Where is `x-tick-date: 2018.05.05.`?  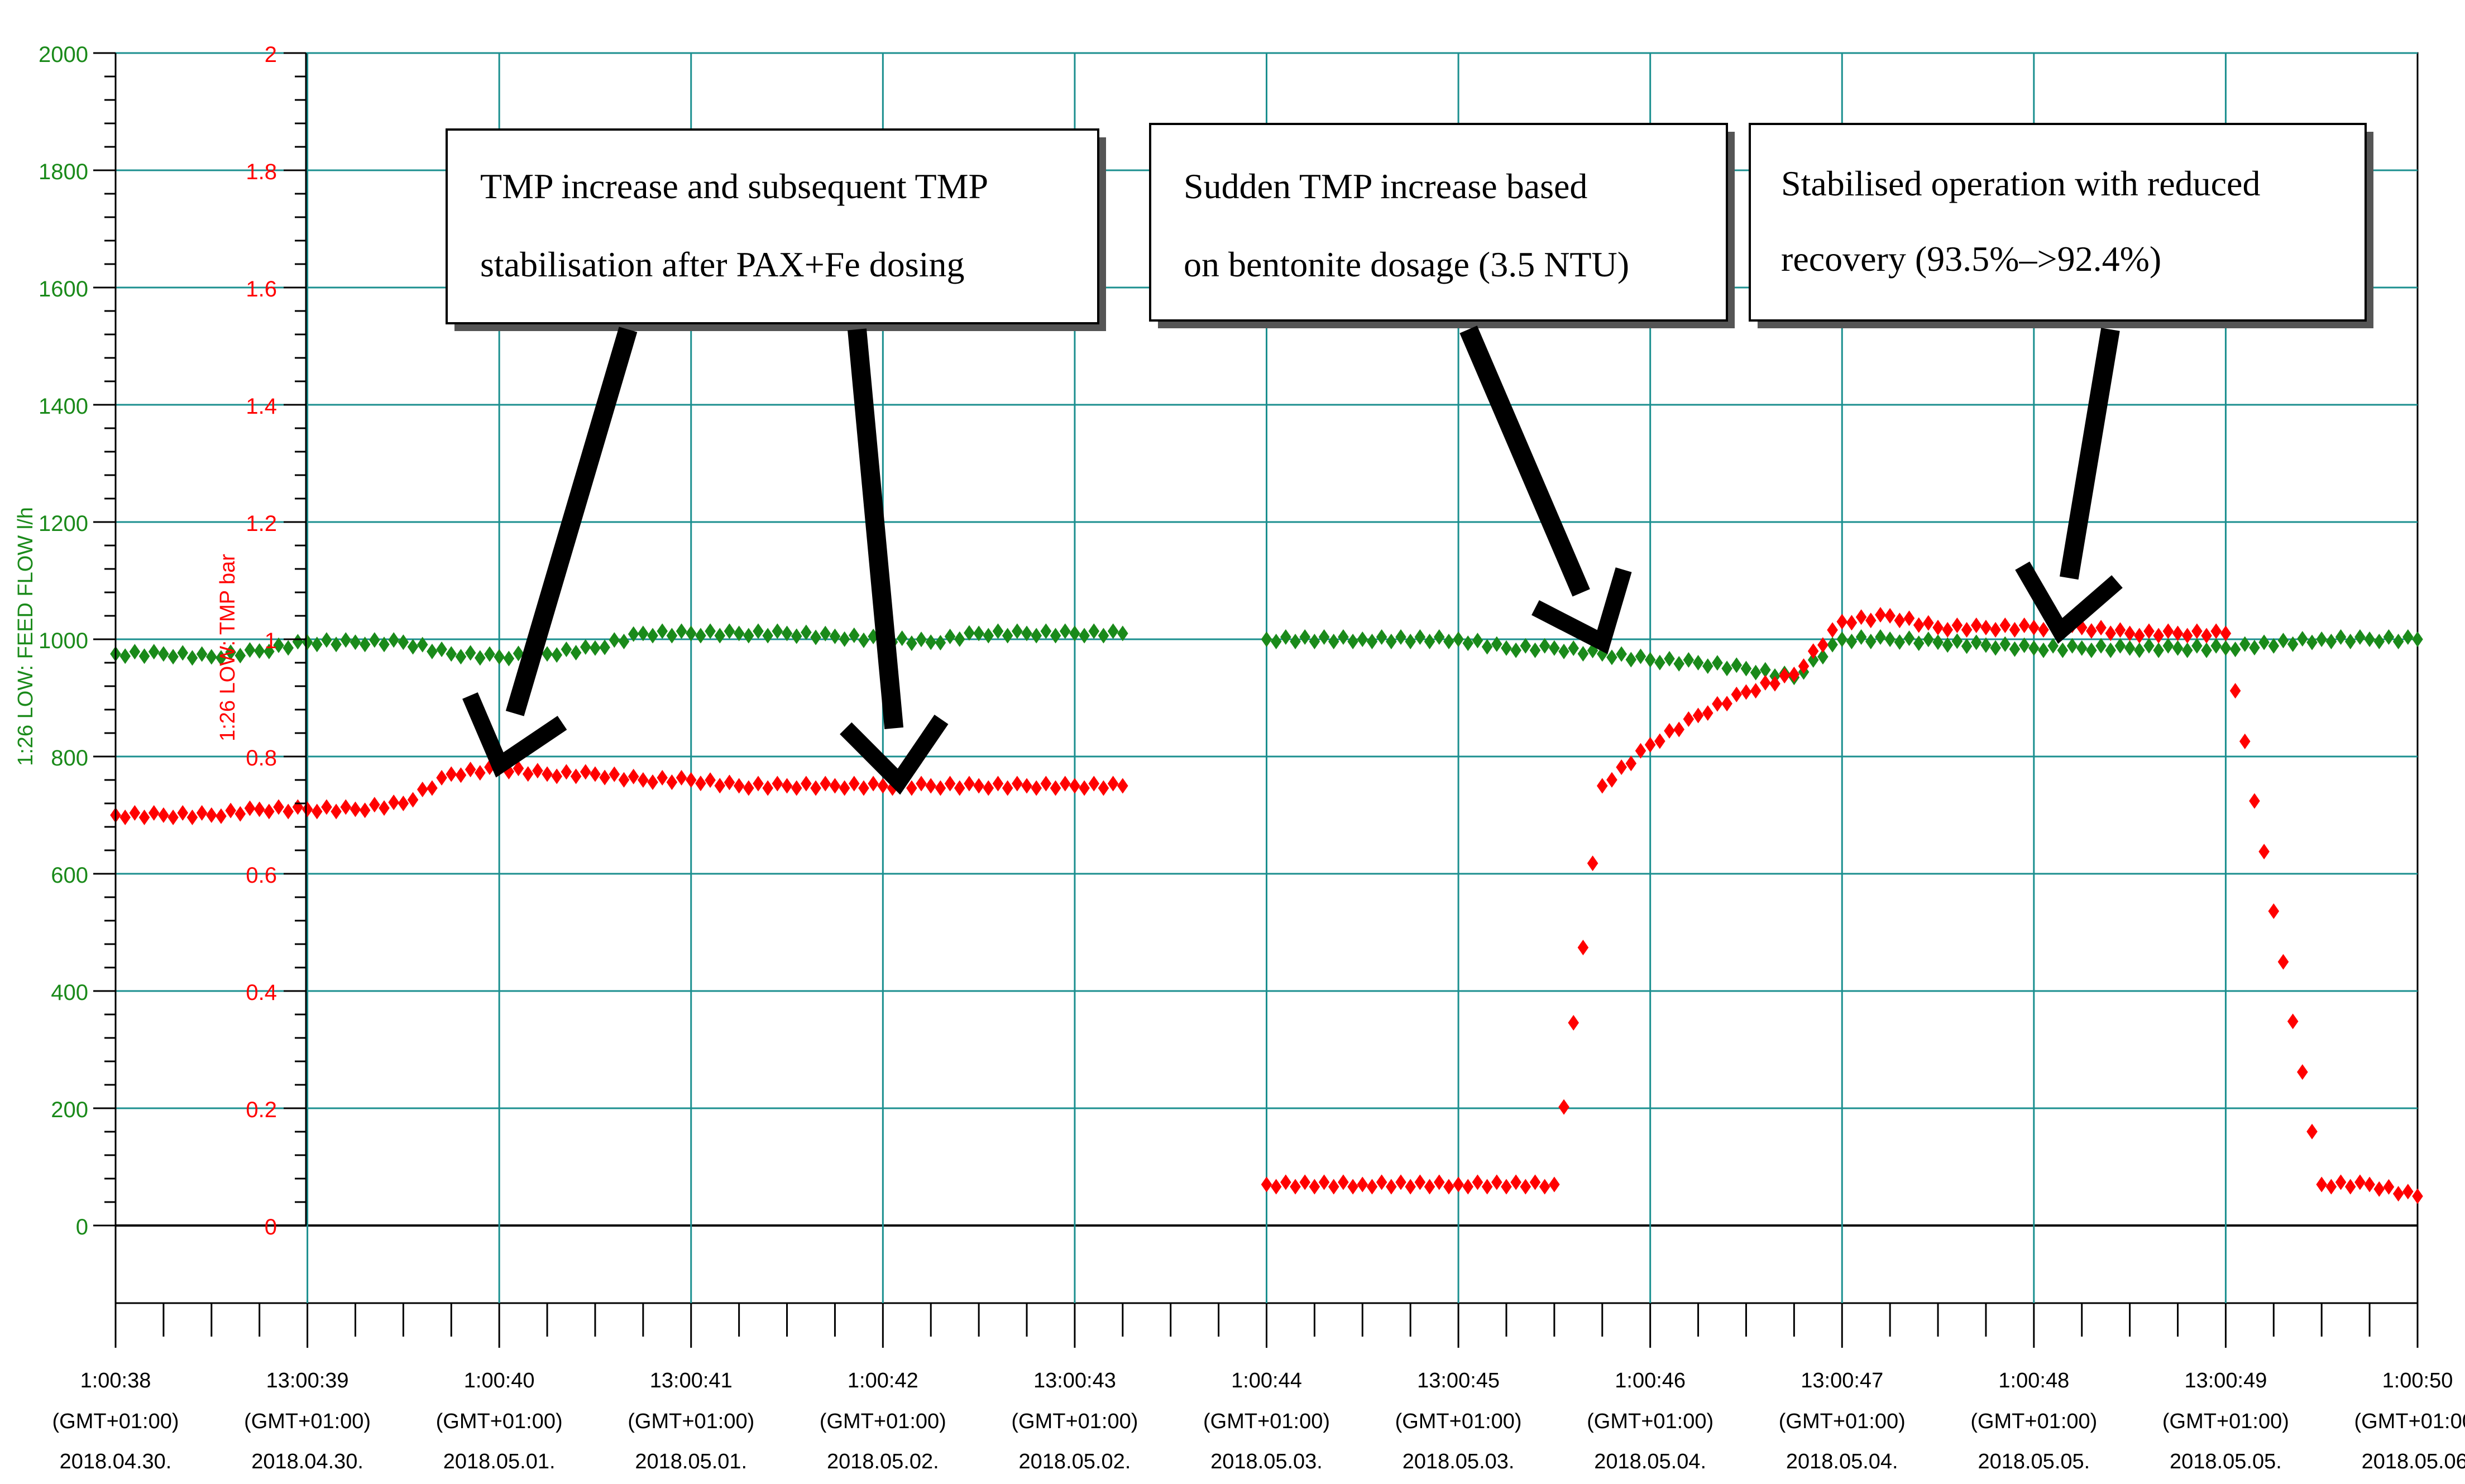
x-tick-date: 2018.05.05. is located at coordinates (2034, 1461).